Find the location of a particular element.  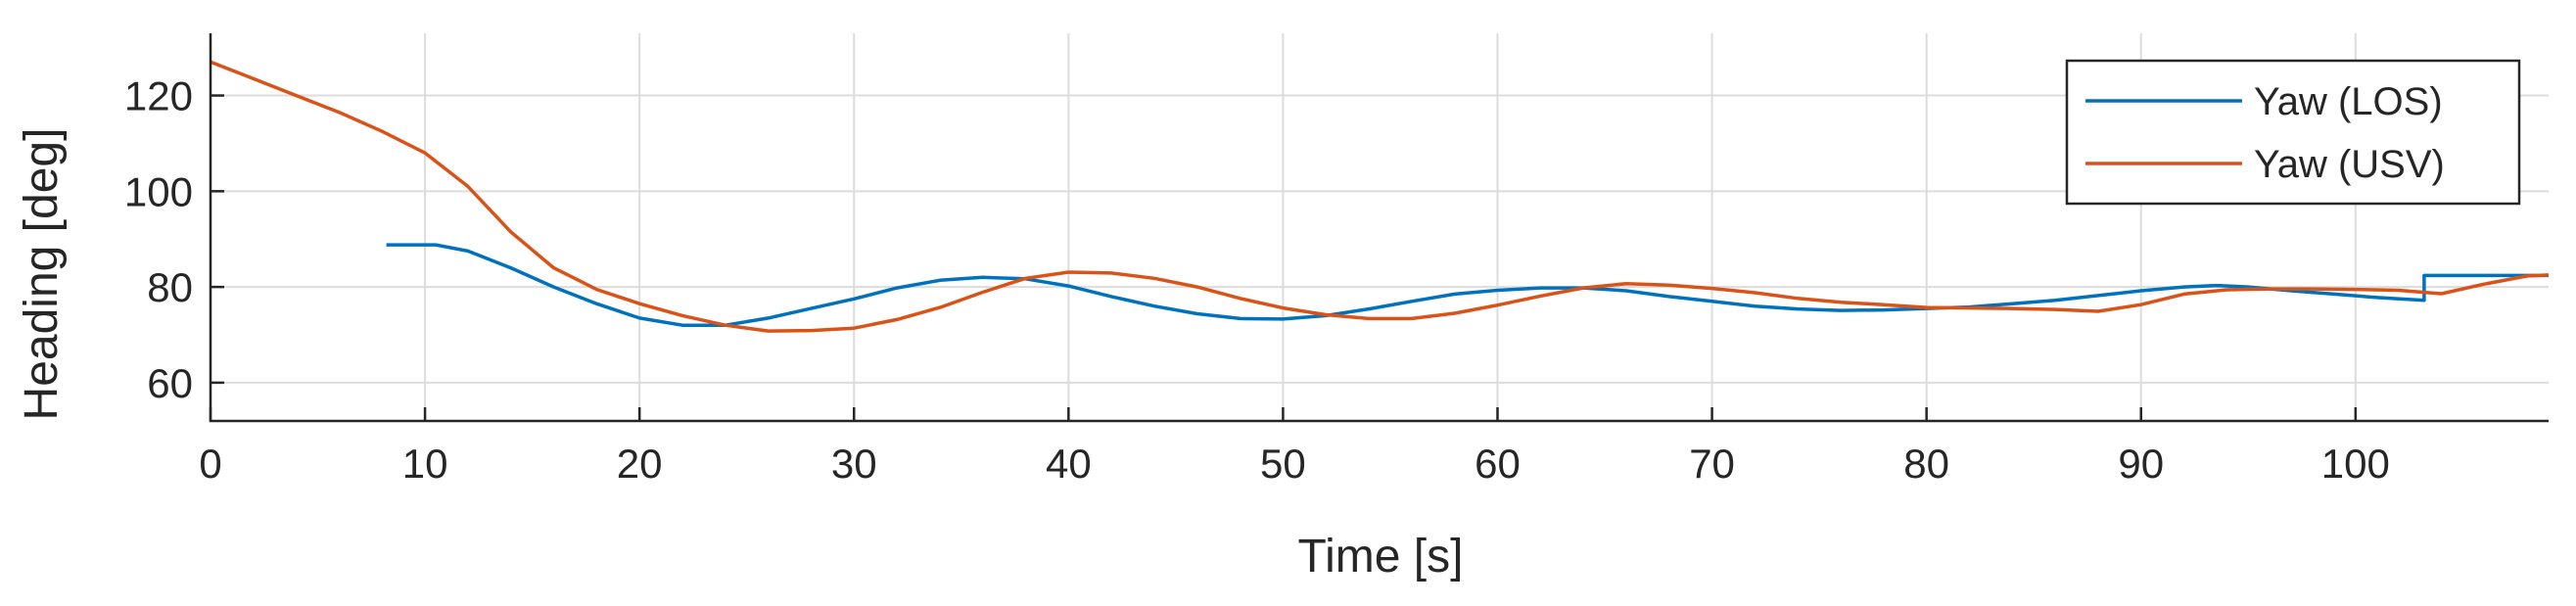

x-tick-label: 20 is located at coordinates (640, 464).